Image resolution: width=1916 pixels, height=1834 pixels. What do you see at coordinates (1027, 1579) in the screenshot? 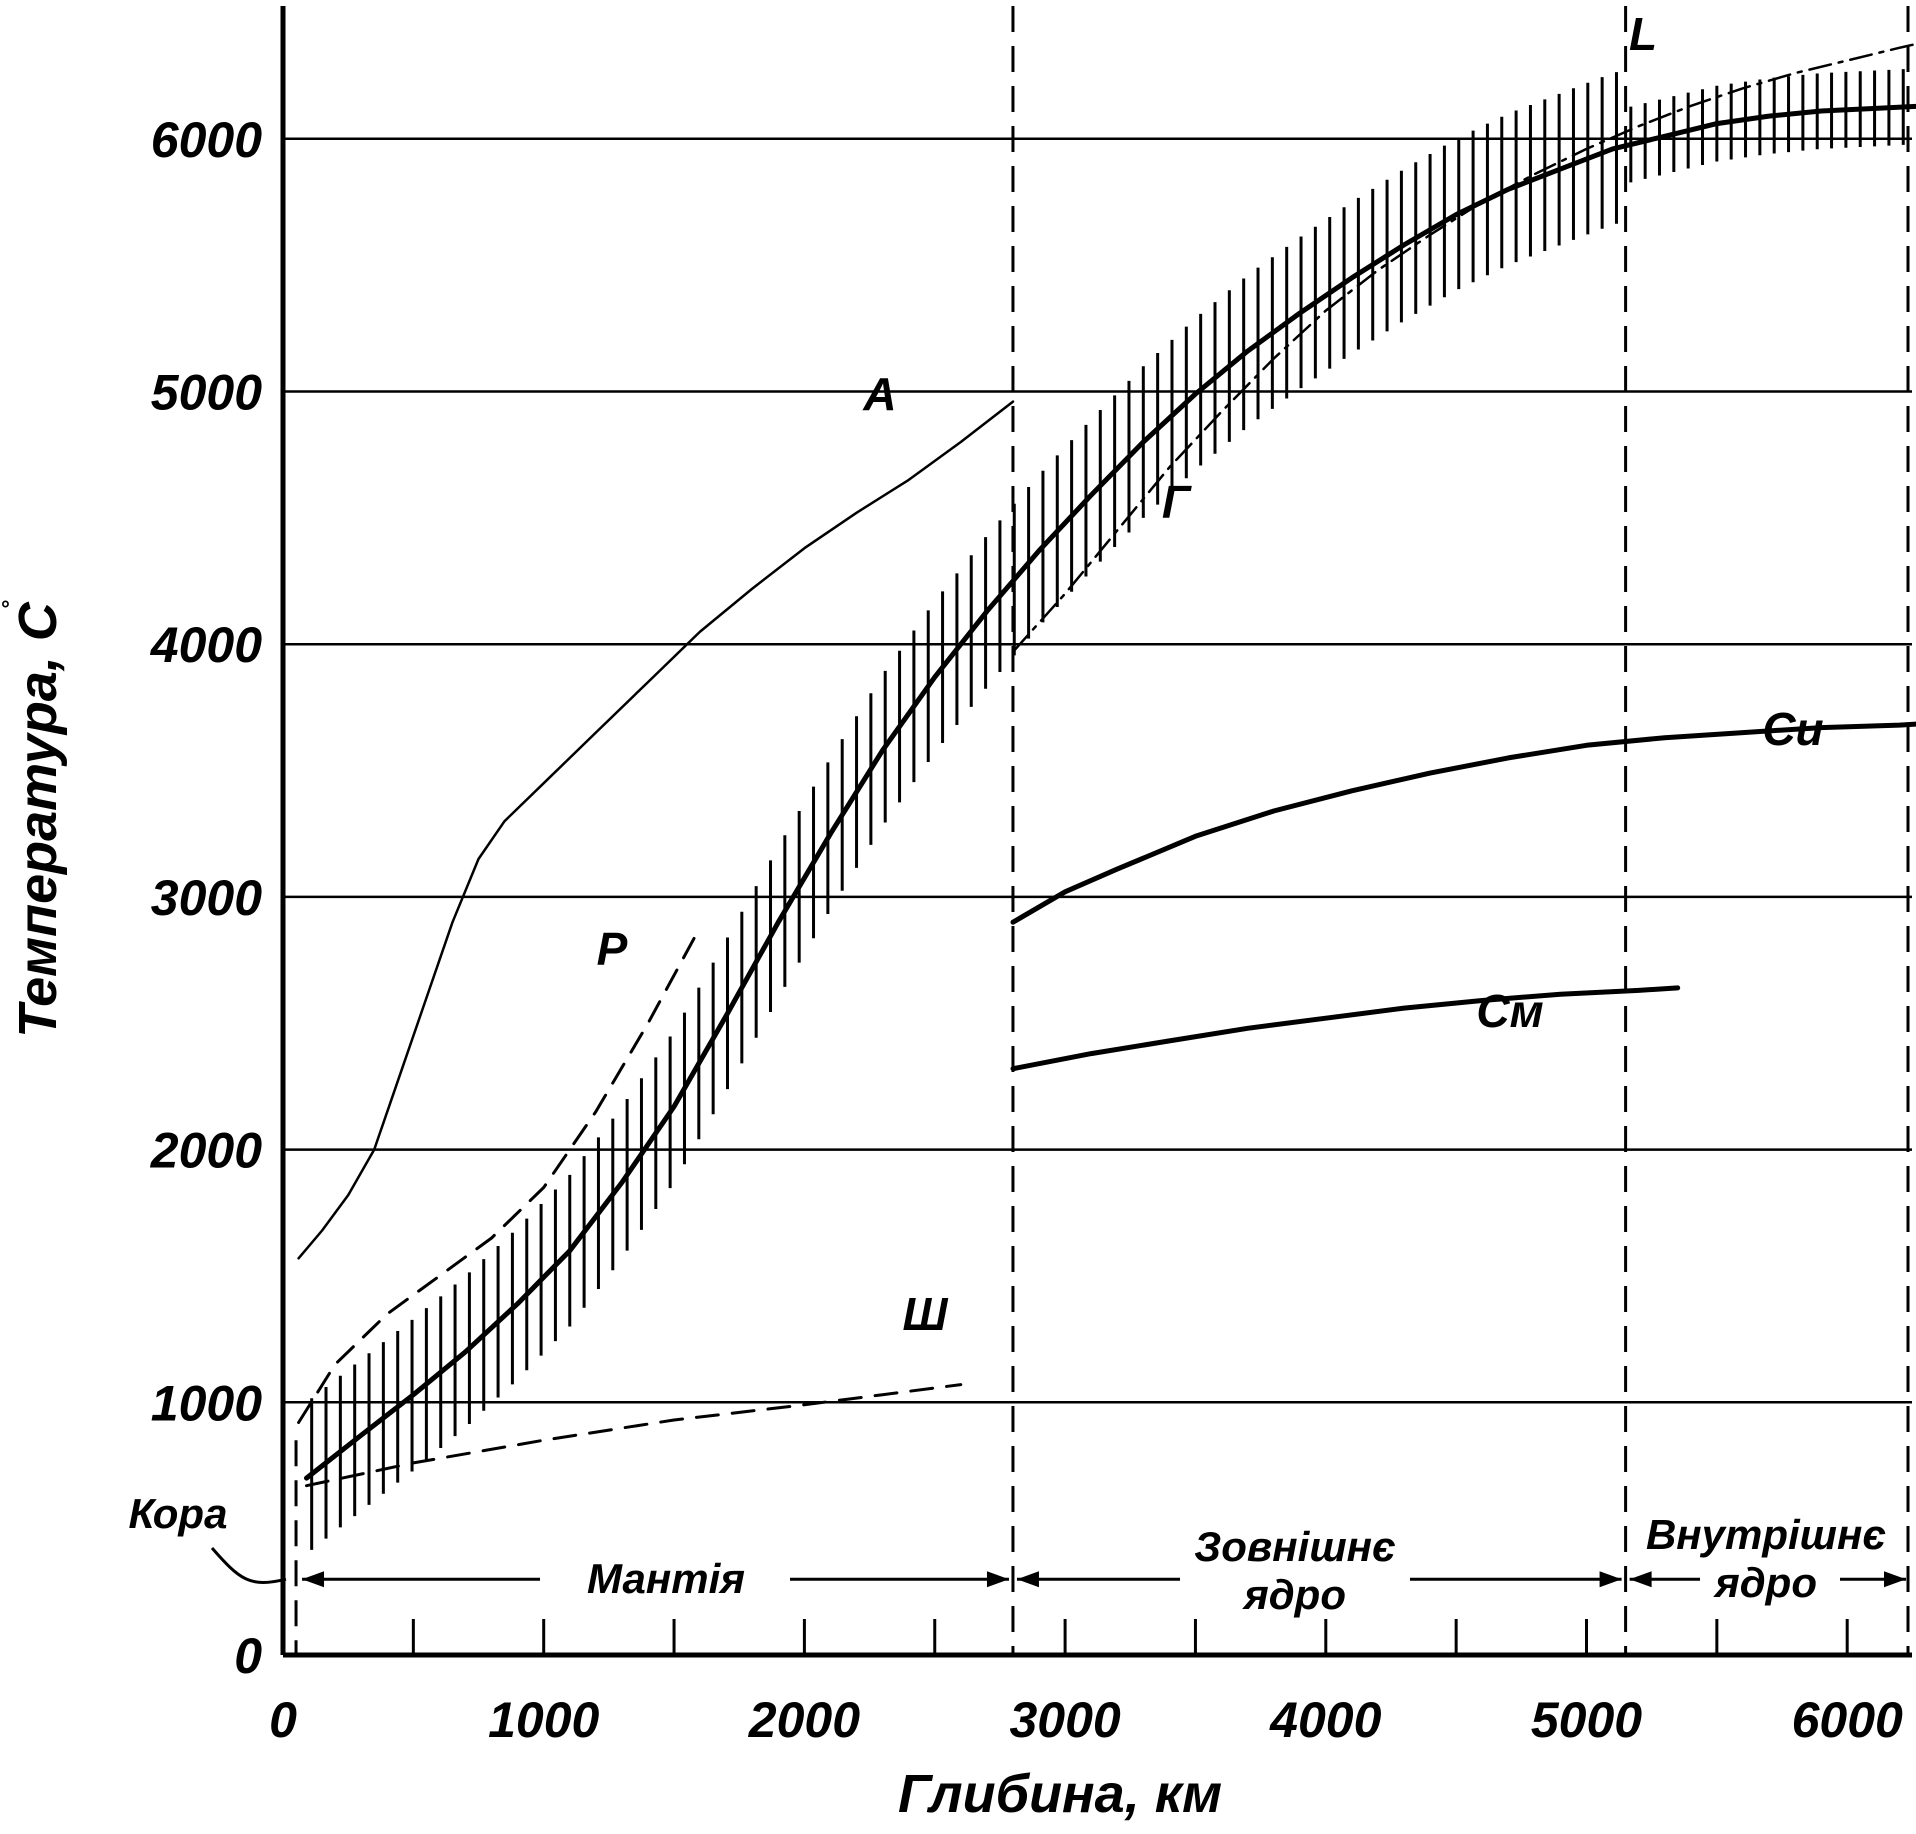
I see `outer-core-arrow-arrowhead-left` at bounding box center [1027, 1579].